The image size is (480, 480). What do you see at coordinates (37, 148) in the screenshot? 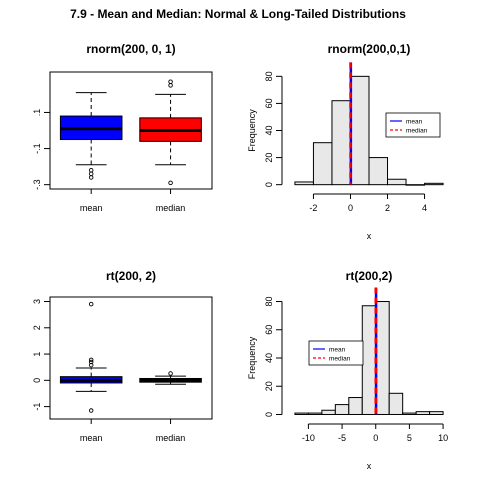
I see `y-tick-label: -.1` at bounding box center [37, 148].